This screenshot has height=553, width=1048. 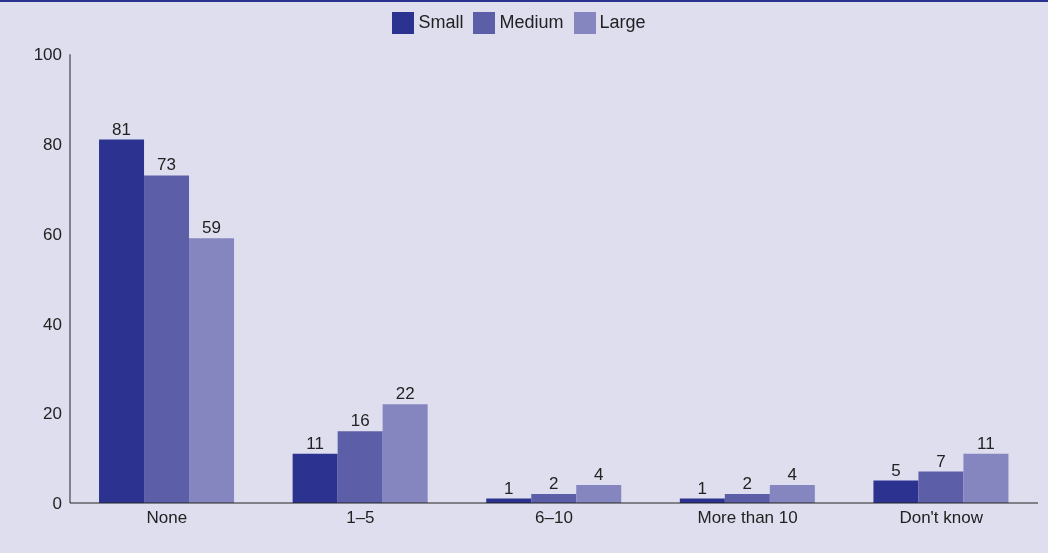 What do you see at coordinates (622, 22) in the screenshot?
I see `legend-label: Large` at bounding box center [622, 22].